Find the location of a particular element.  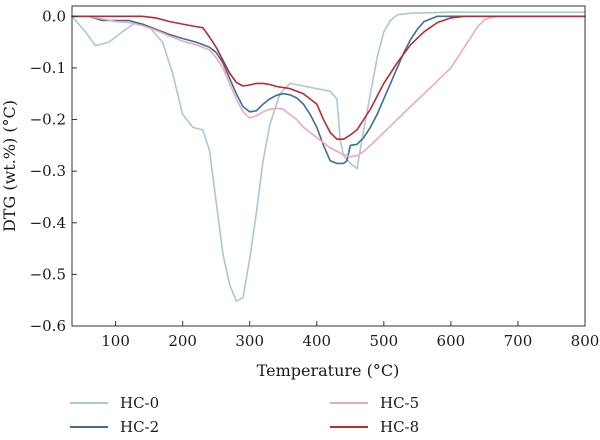

y-axis: 0.0 −0.1 −0.2 −0.3 −0.4 −0.5 −0.6 is located at coordinates (53, 171).